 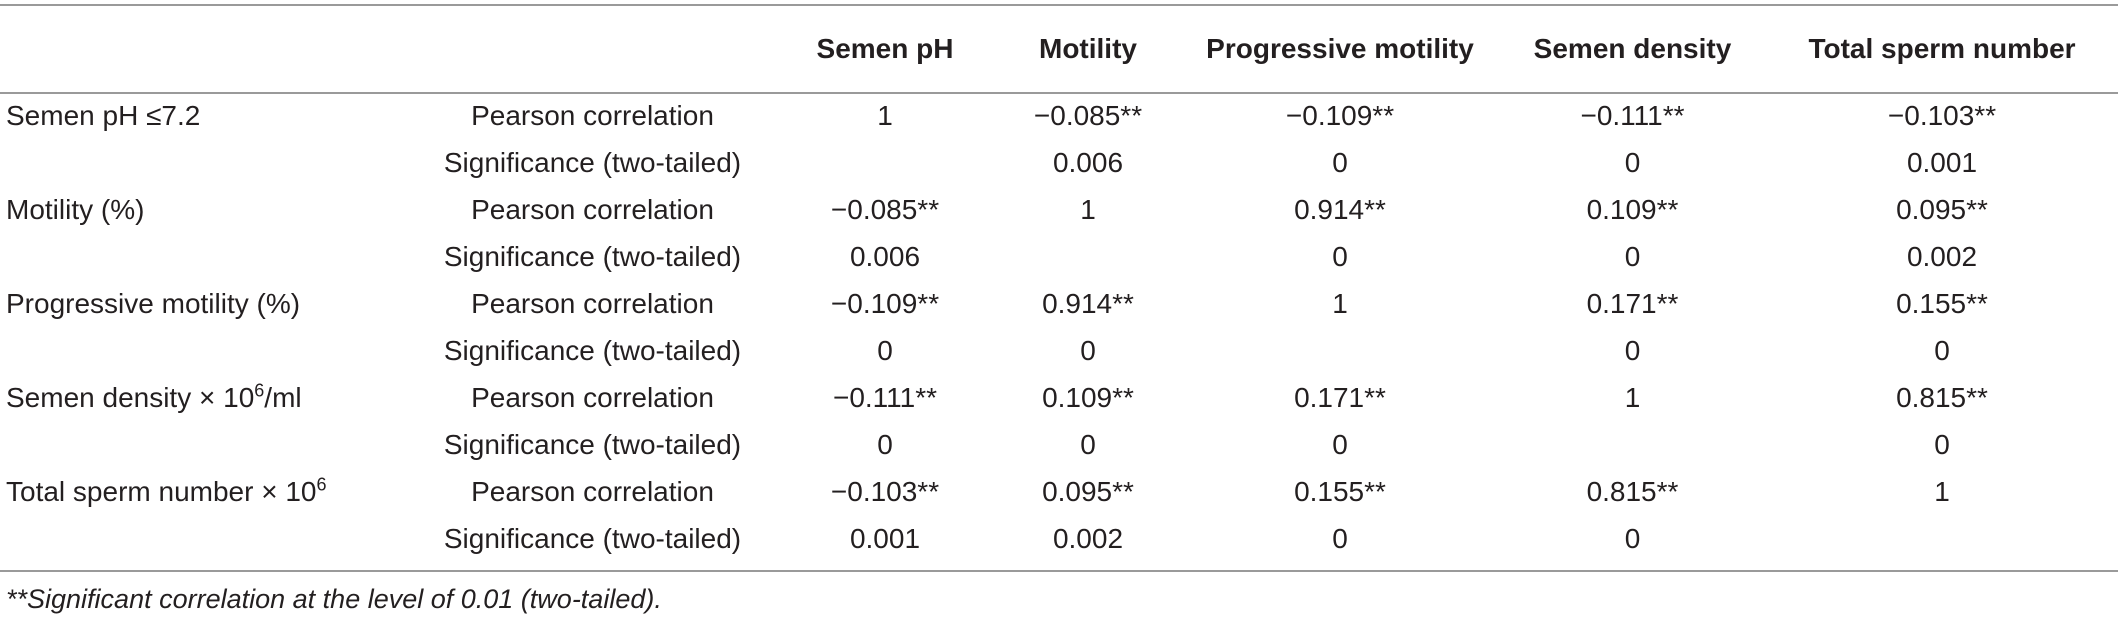 I want to click on row-label-unit: /ml, so click(x=283, y=397).